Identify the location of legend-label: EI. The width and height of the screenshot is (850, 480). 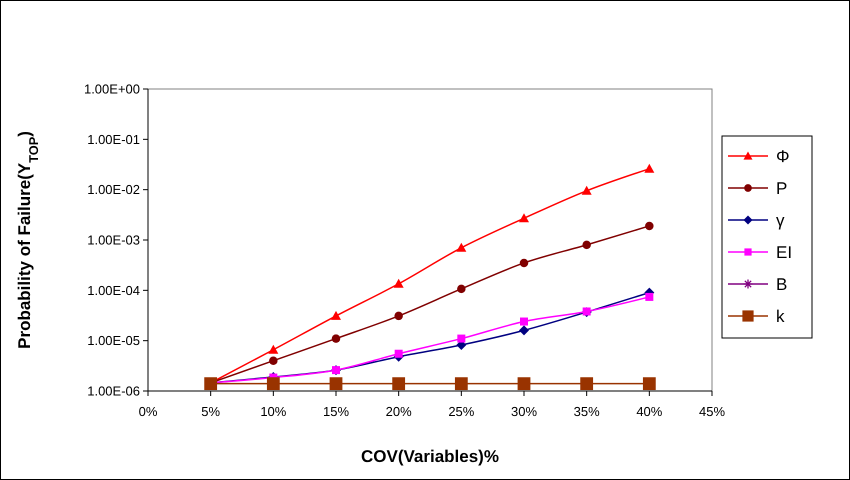
(784, 252).